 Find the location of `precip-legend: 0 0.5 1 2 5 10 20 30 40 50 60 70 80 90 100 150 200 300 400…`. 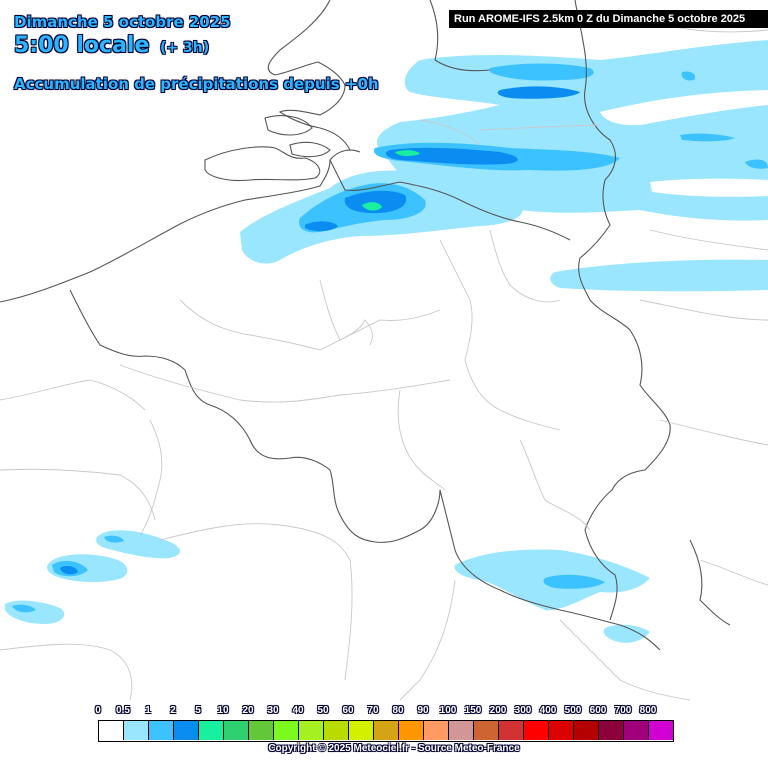

precip-legend: 0 0.5 1 2 5 10 20 30 40 50 60 70 80 90 100 150 200 300 400… is located at coordinates (384, 734).